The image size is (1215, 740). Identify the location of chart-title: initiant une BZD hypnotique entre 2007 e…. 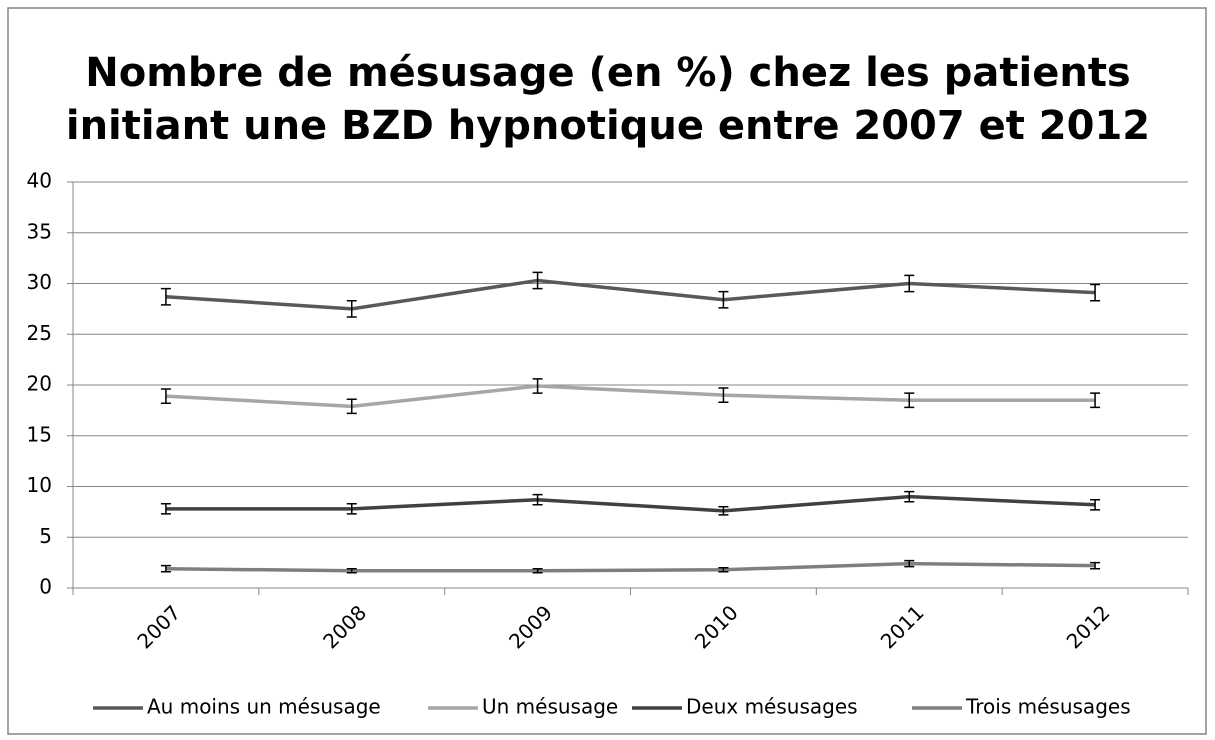
(608, 126).